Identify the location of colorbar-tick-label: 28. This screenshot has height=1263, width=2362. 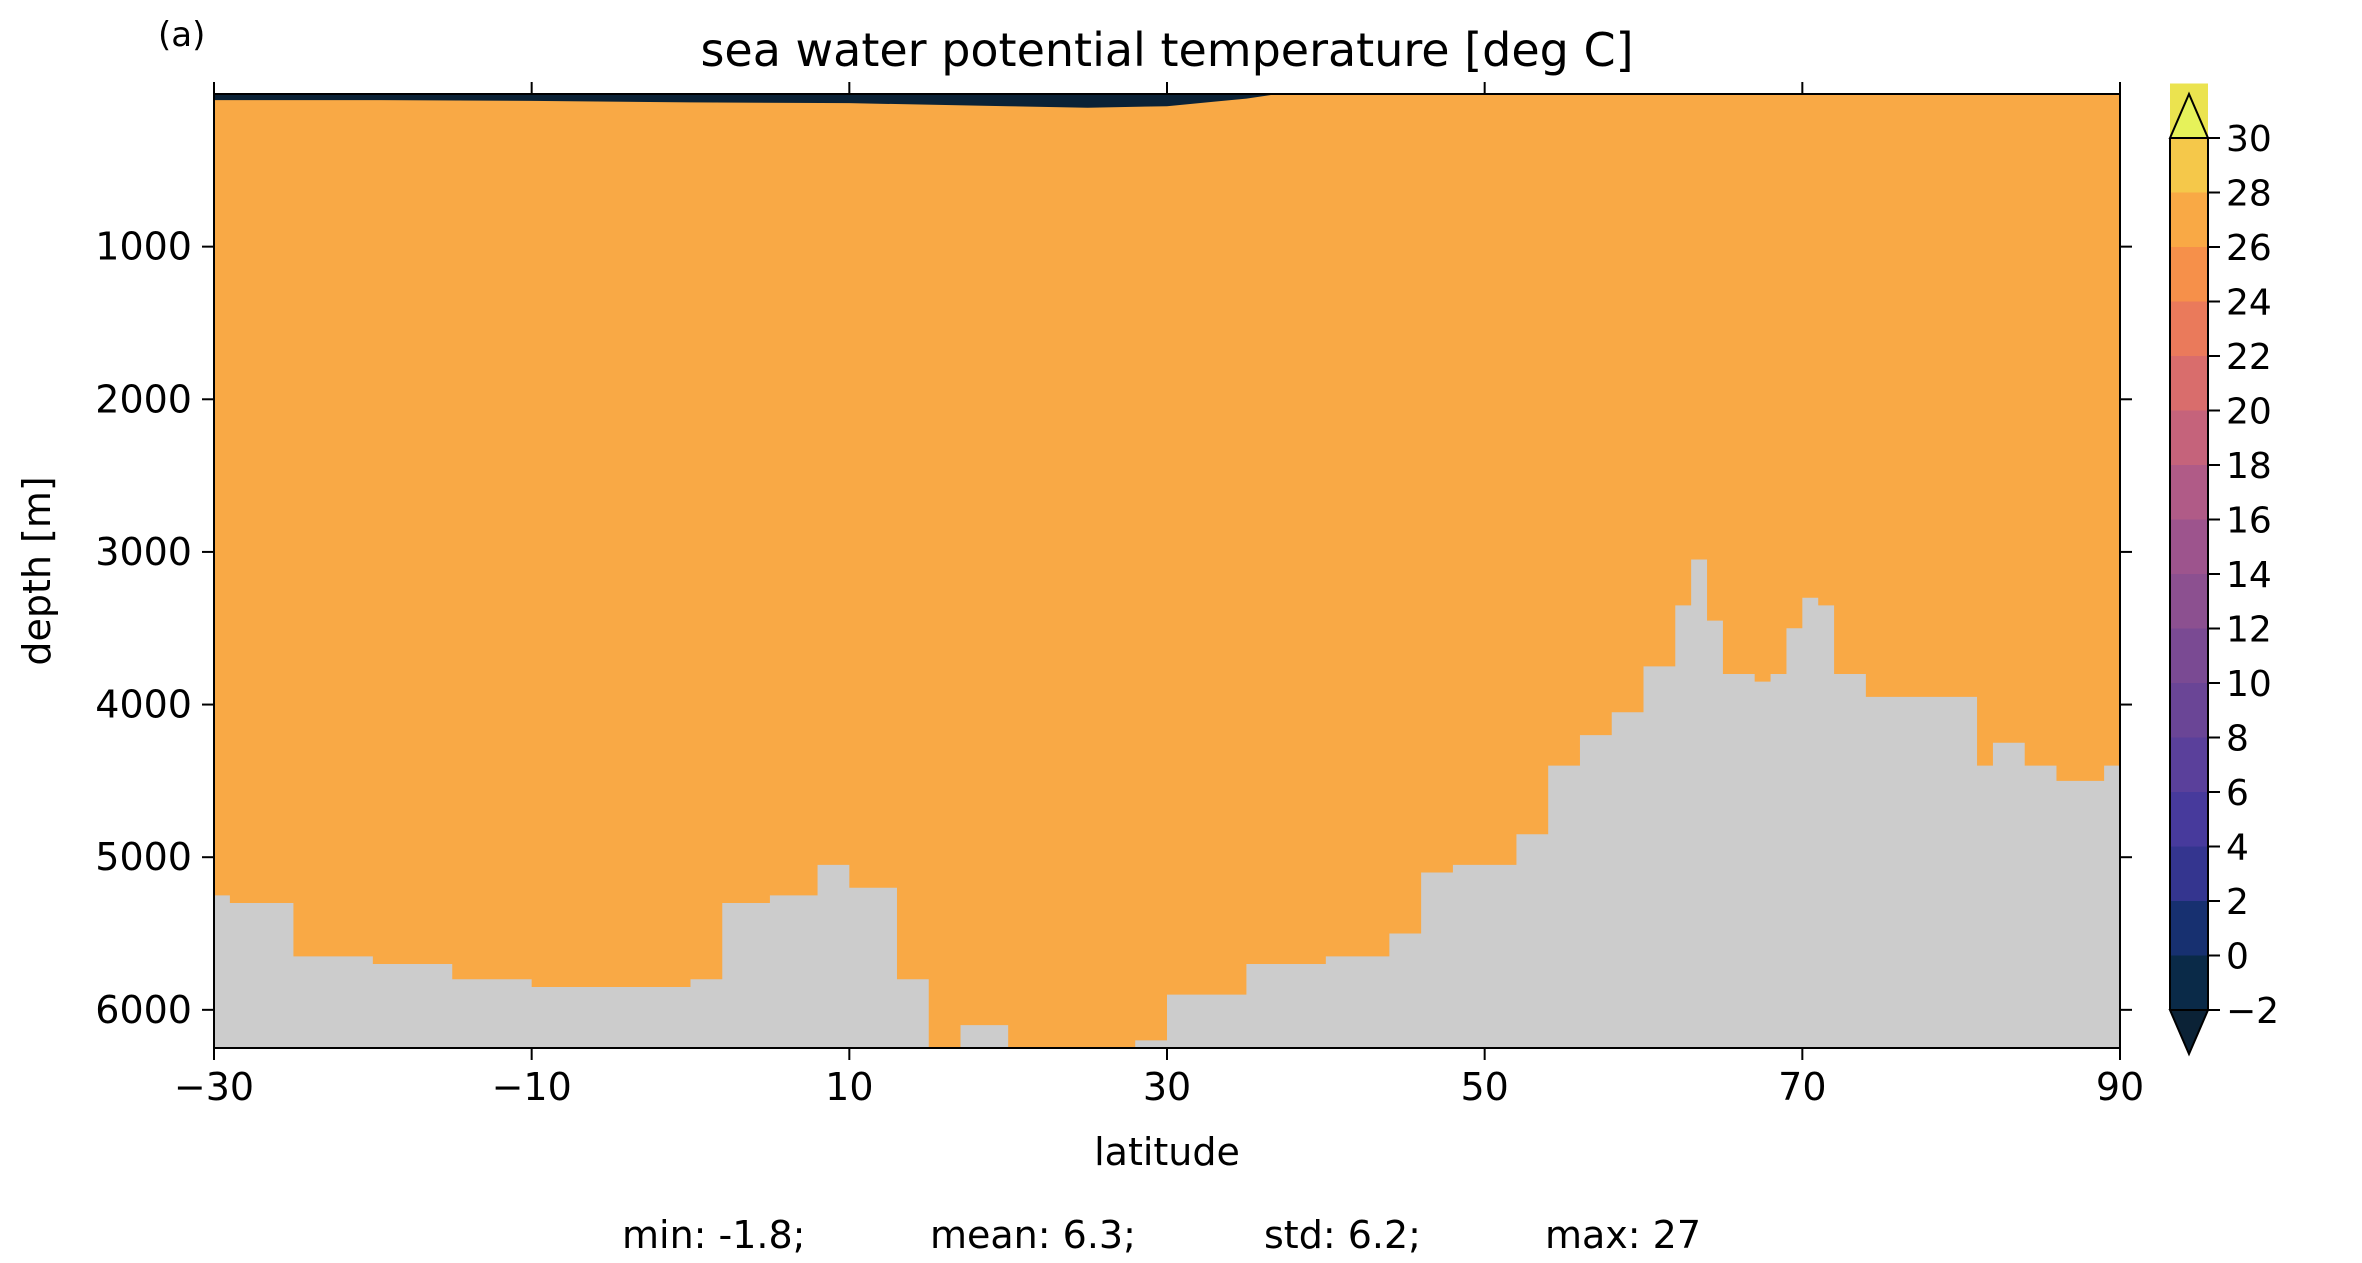
(2249, 194).